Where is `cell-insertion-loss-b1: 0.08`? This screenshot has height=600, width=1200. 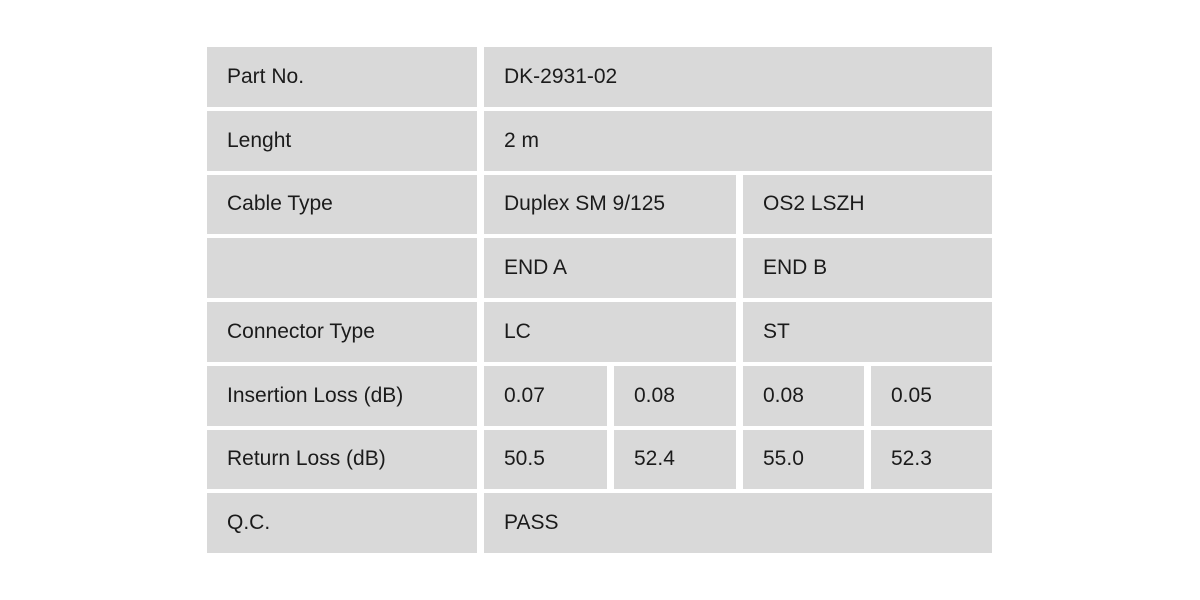 cell-insertion-loss-b1: 0.08 is located at coordinates (803, 395).